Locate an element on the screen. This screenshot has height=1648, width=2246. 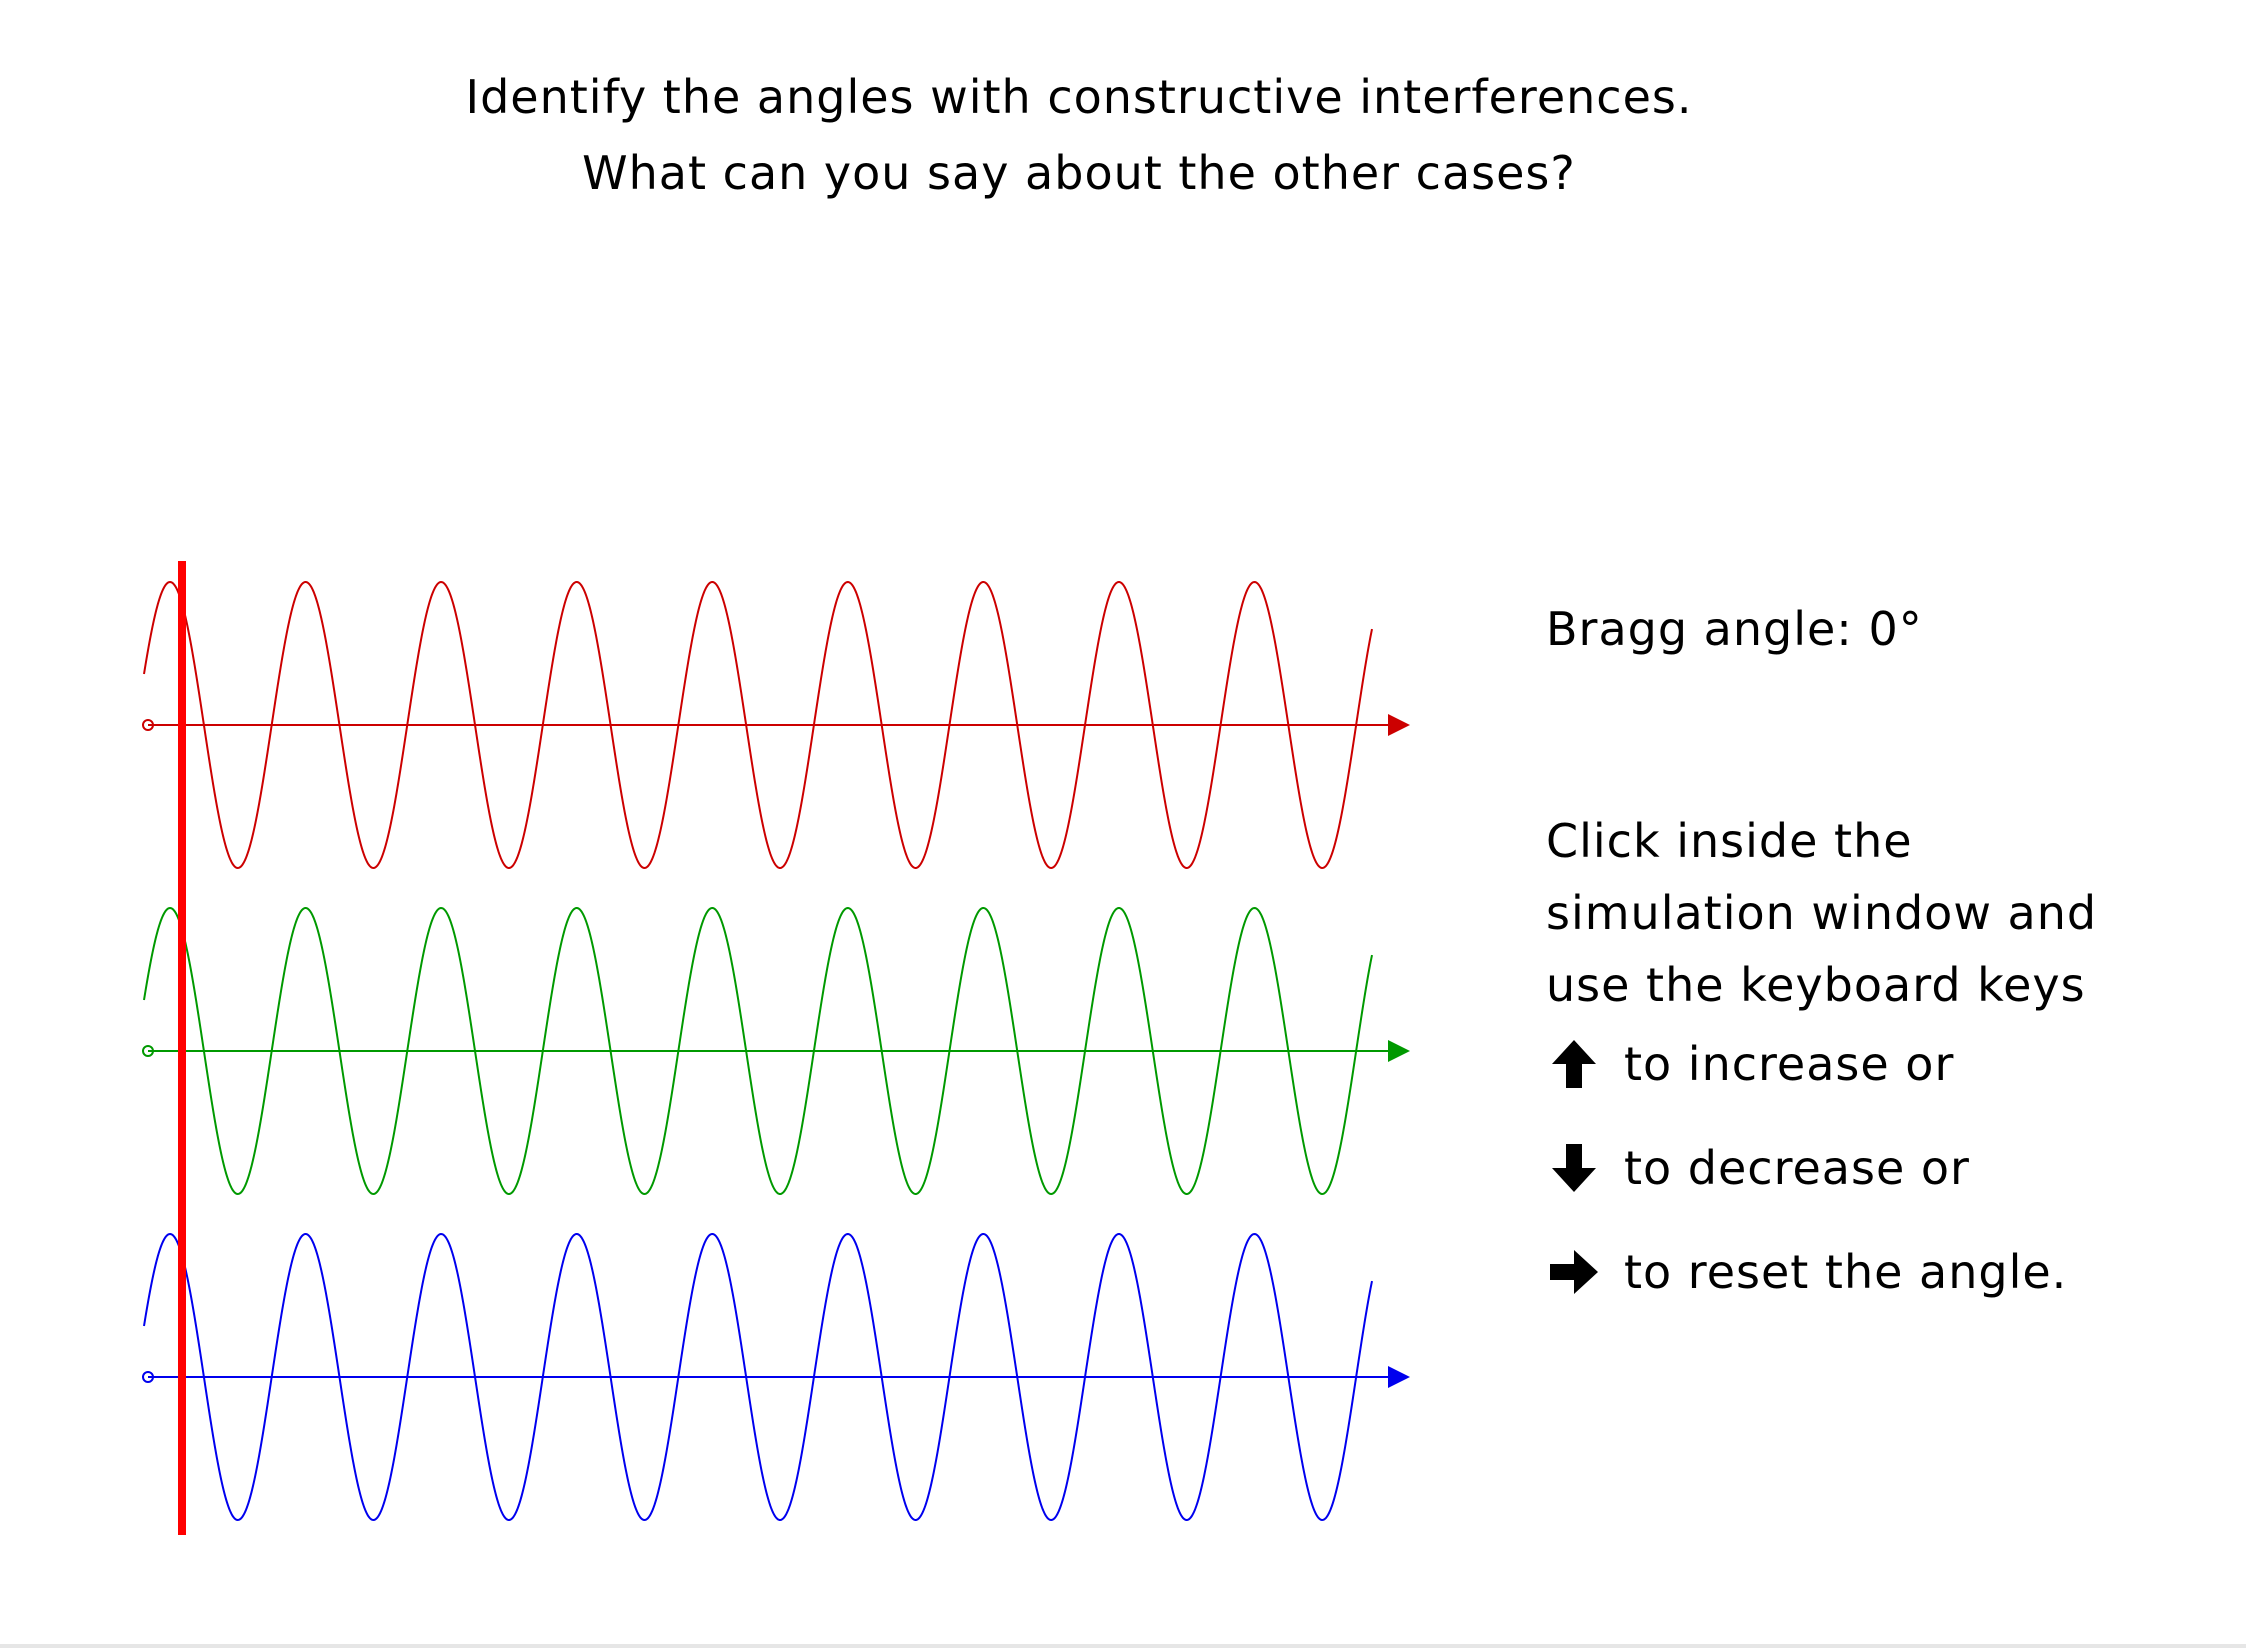
origin-point-middle is located at coordinates (148, 1051).